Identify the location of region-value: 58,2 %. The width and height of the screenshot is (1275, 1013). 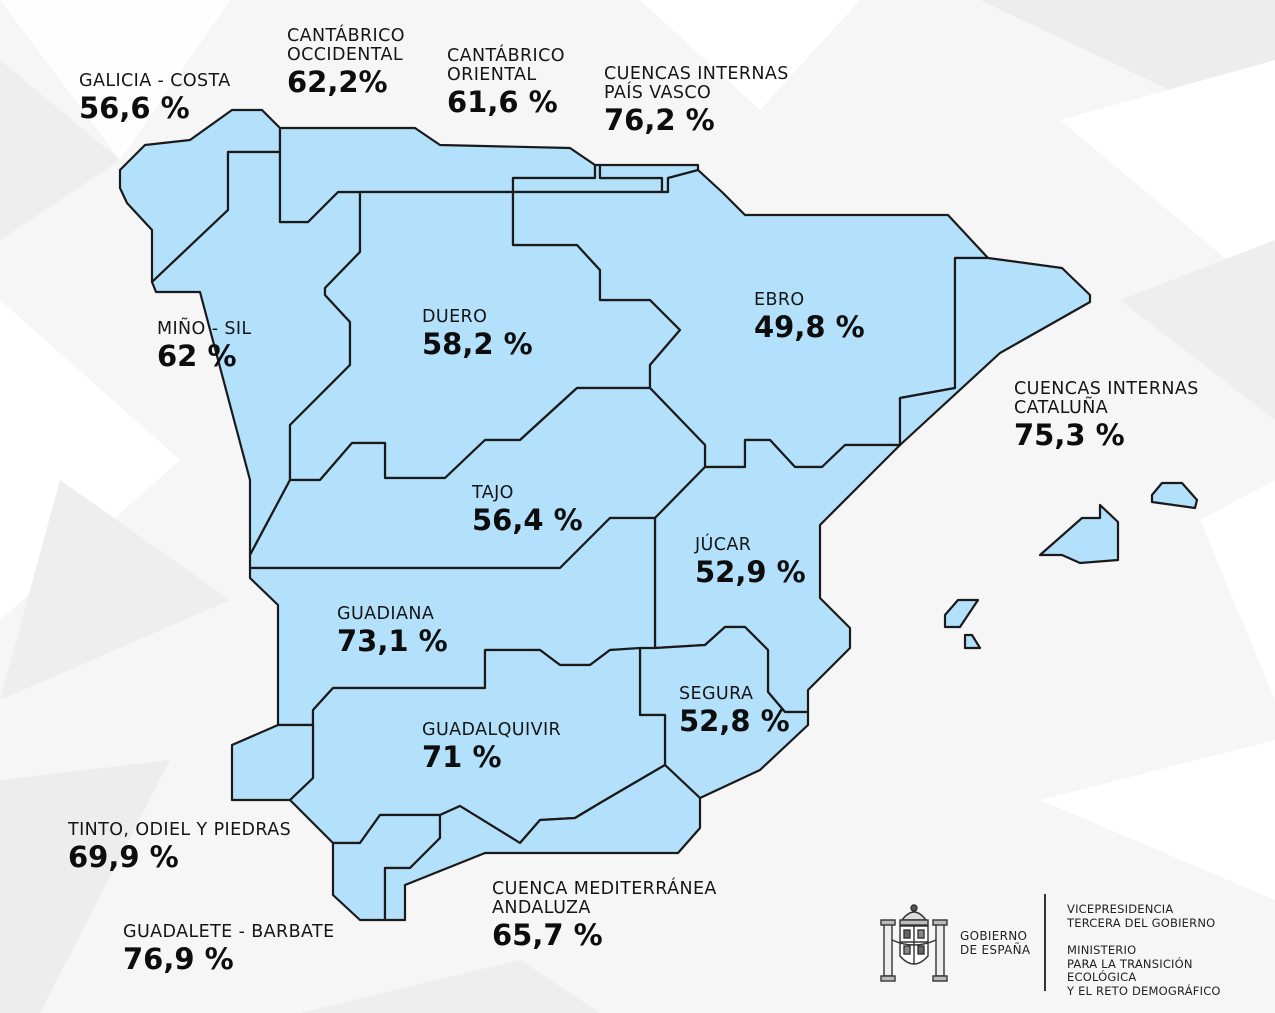
(477, 344).